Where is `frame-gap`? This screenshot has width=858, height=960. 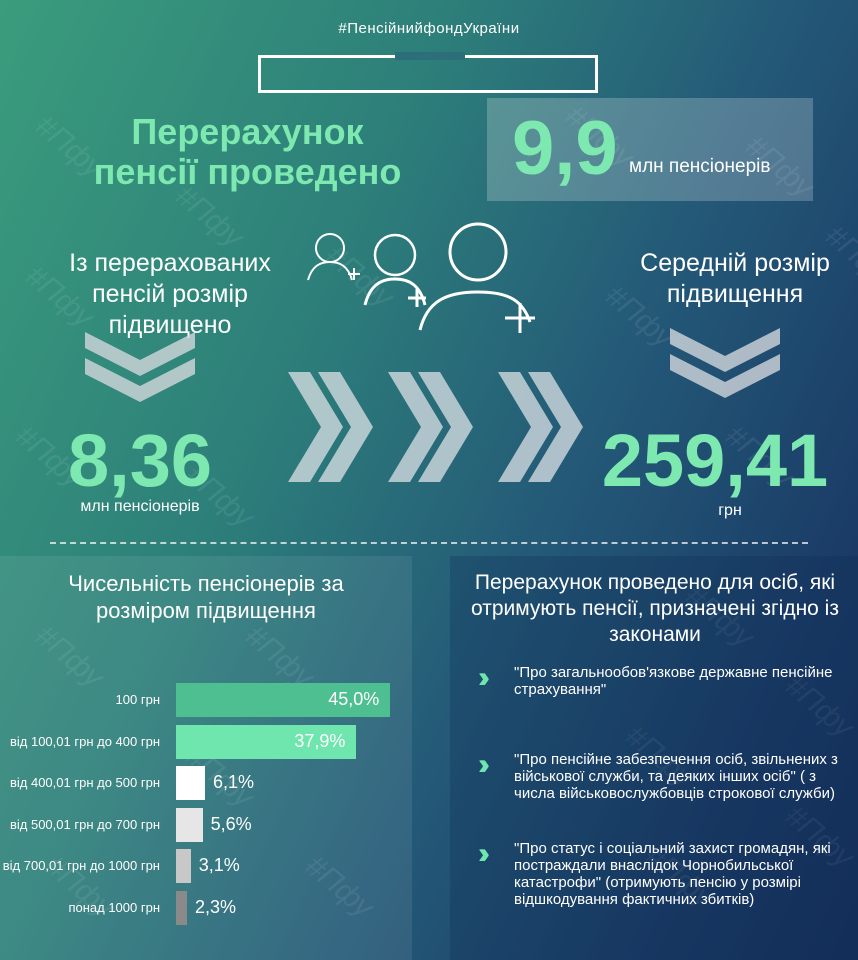
frame-gap is located at coordinates (430, 56).